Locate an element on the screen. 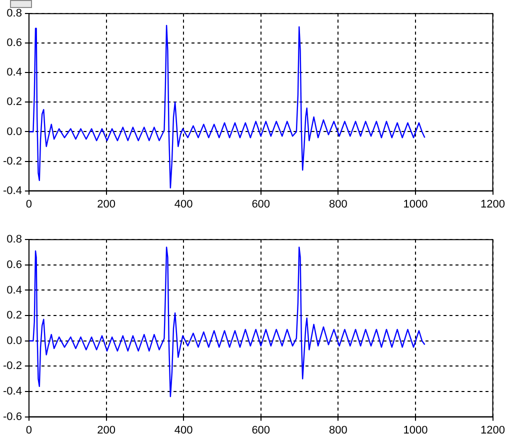 The image size is (508, 442). y-tick-label: -0.6 is located at coordinates (12, 416).